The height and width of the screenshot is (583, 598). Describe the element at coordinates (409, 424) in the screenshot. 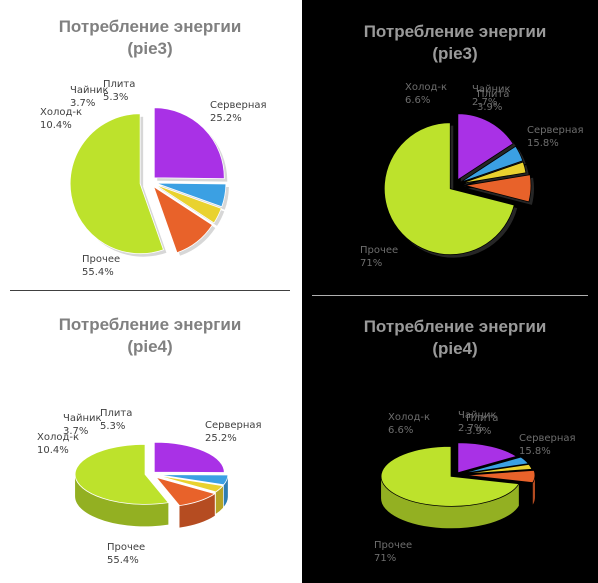

I see `slice-label: Холод-к 6.6%` at that location.